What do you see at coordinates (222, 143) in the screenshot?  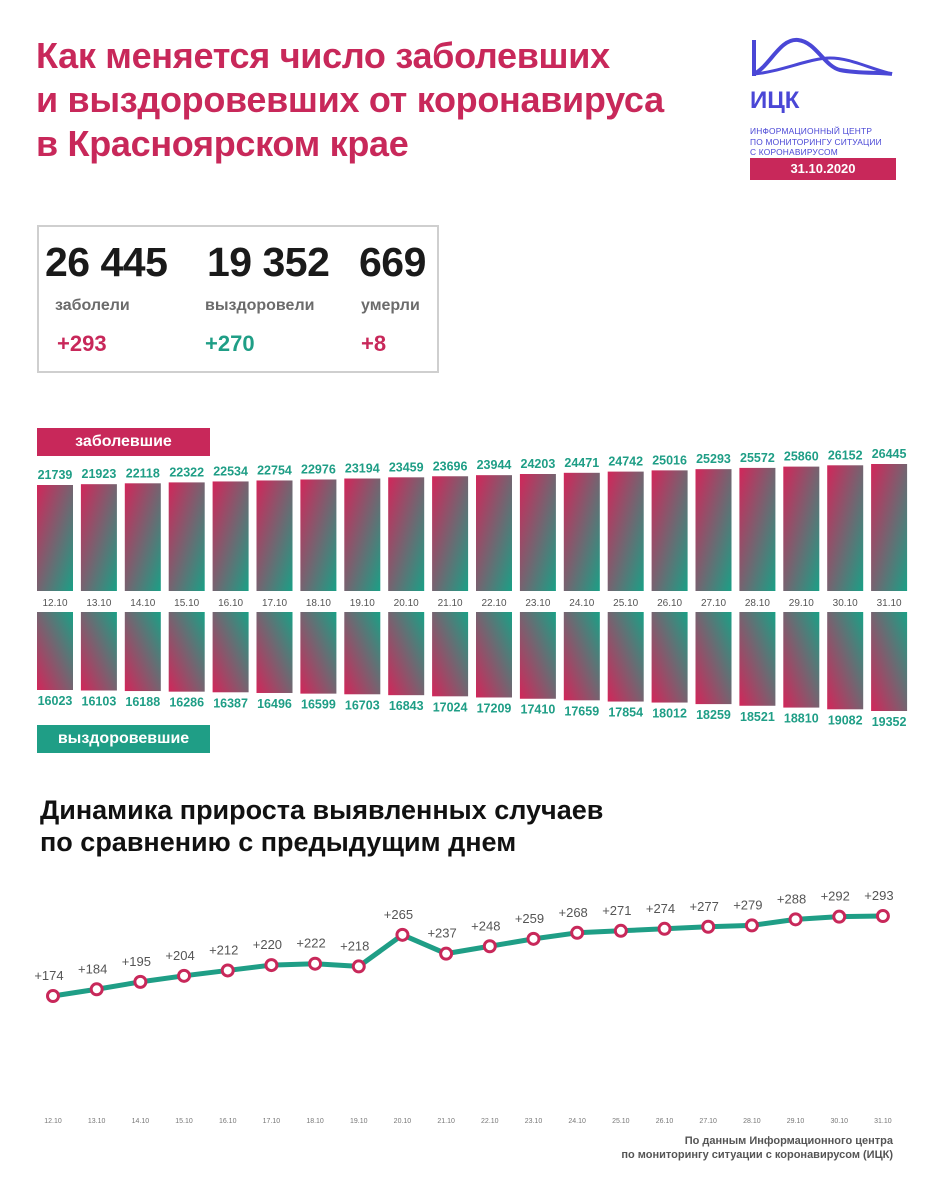 I see `title-line-3: в Красноярском крае` at bounding box center [222, 143].